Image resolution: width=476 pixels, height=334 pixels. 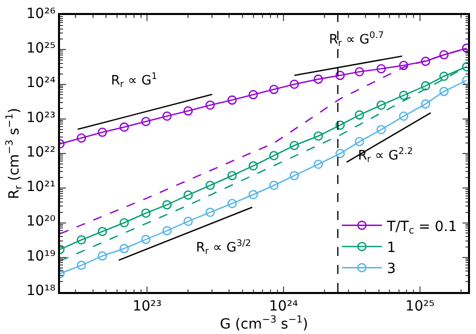 What do you see at coordinates (41, 48) in the screenshot?
I see `y-tick-label: 10²⁵` at bounding box center [41, 48].